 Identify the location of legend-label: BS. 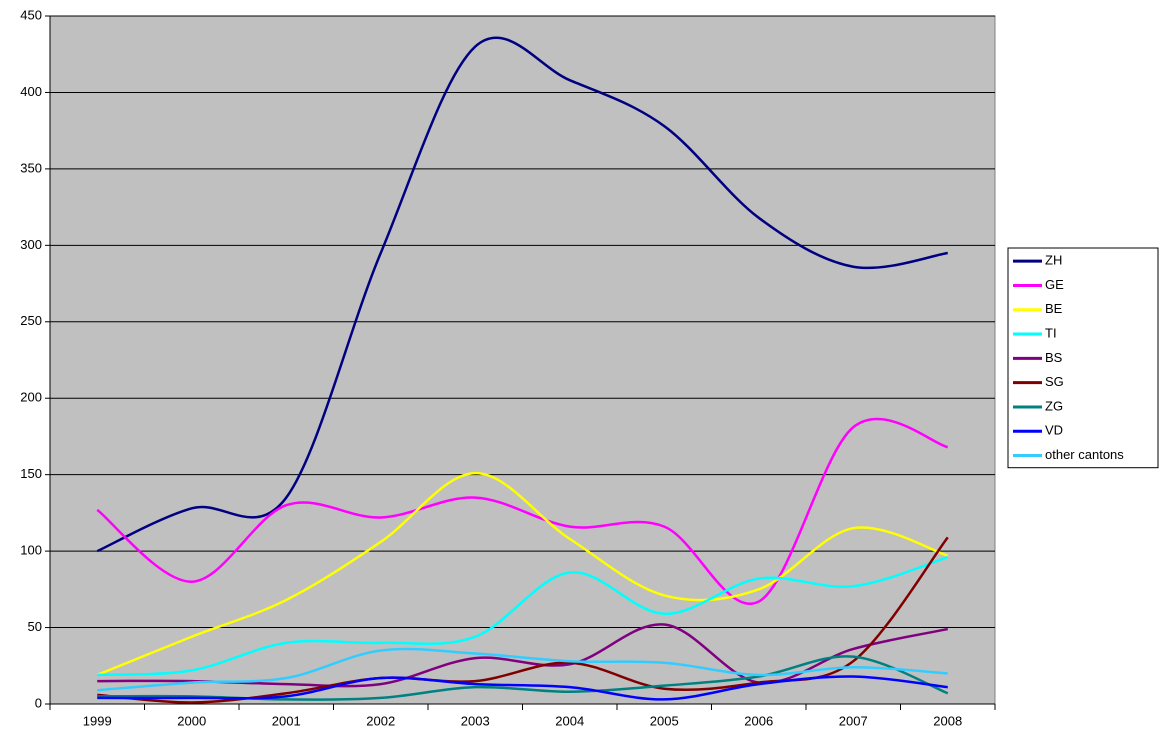
(1054, 357).